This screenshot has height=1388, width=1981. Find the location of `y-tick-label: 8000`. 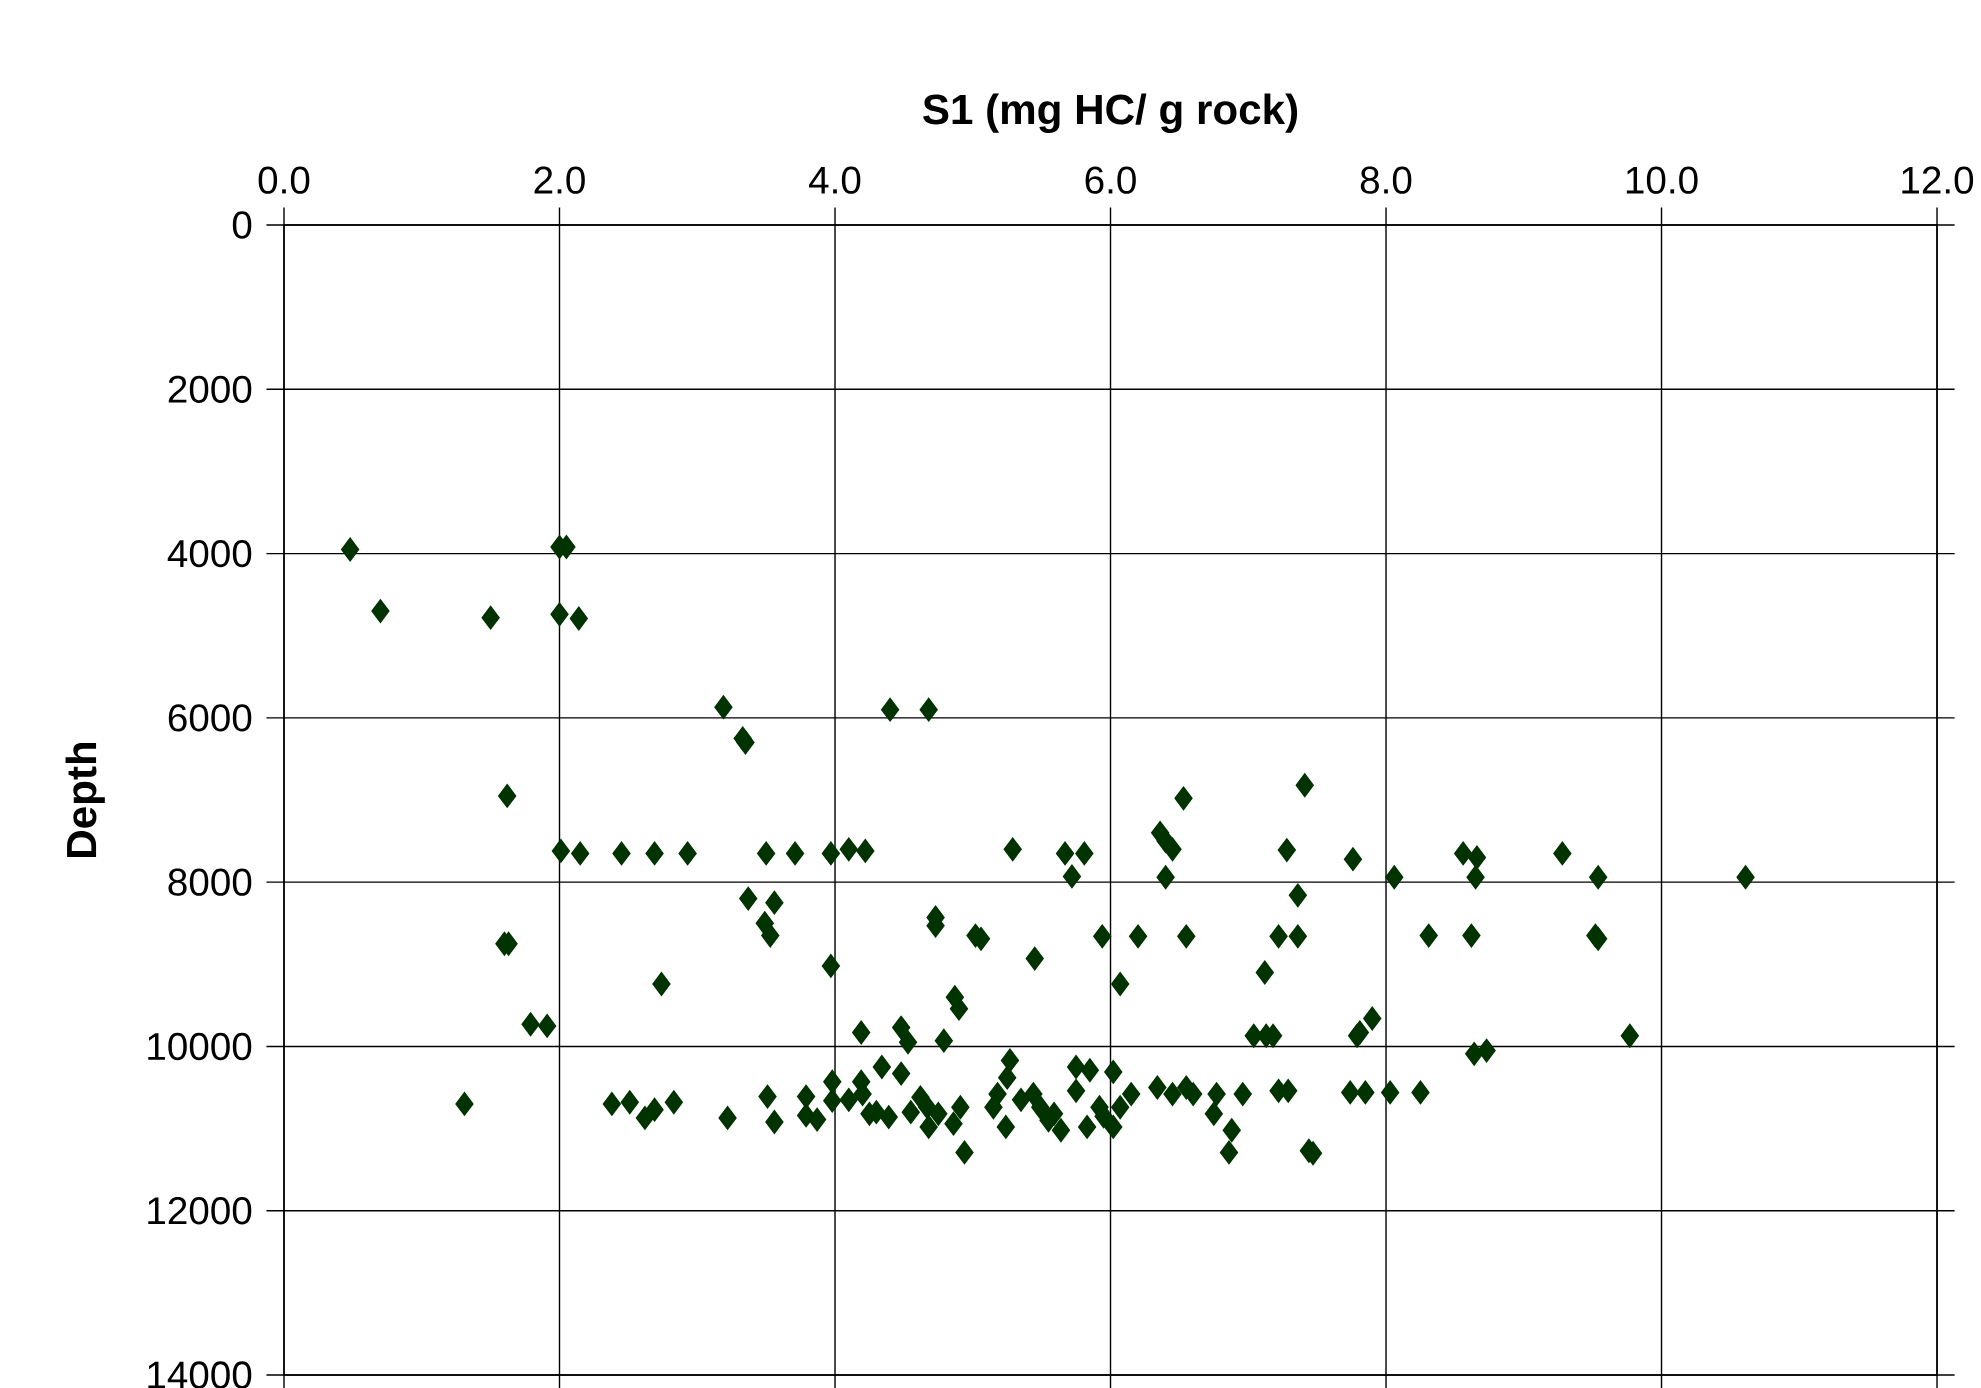

y-tick-label: 8000 is located at coordinates (210, 882).